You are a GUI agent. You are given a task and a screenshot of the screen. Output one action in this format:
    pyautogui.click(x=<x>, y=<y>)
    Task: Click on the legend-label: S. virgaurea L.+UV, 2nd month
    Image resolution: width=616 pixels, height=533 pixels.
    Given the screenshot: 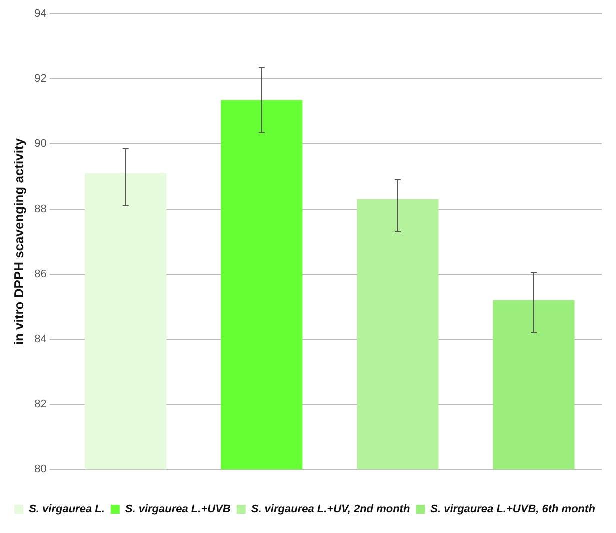 What is the action you would take?
    pyautogui.click(x=330, y=510)
    